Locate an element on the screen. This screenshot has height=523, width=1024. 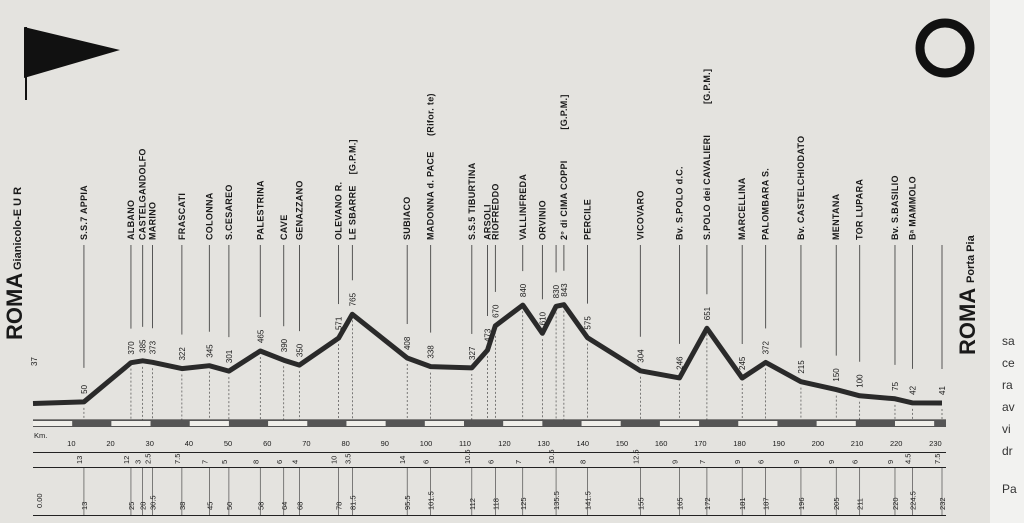
segment-distance: 10 is located at coordinates (334, 460).